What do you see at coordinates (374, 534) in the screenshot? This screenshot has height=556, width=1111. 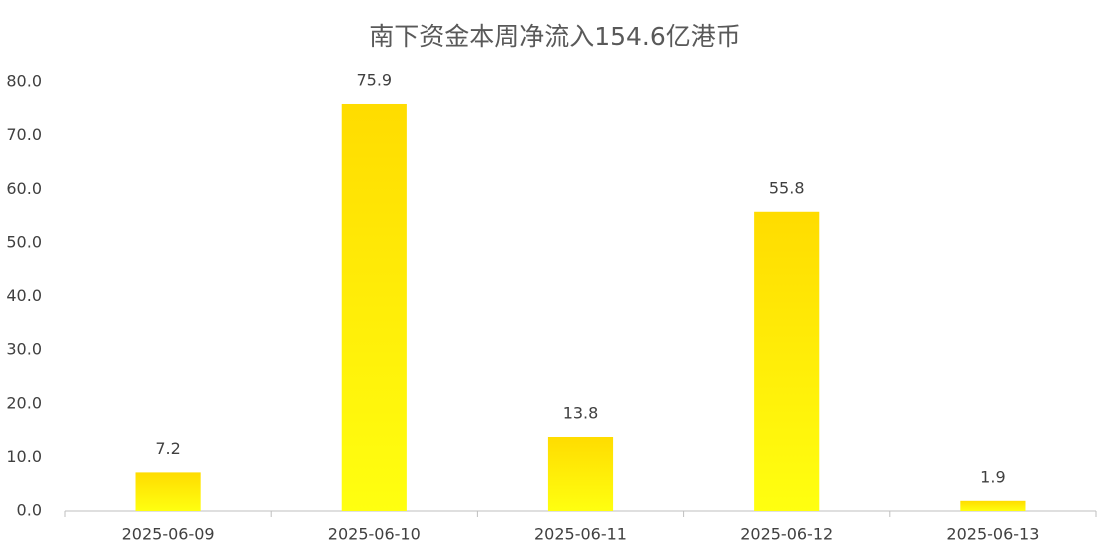 I see `x-tick-label: 2025-06-10` at bounding box center [374, 534].